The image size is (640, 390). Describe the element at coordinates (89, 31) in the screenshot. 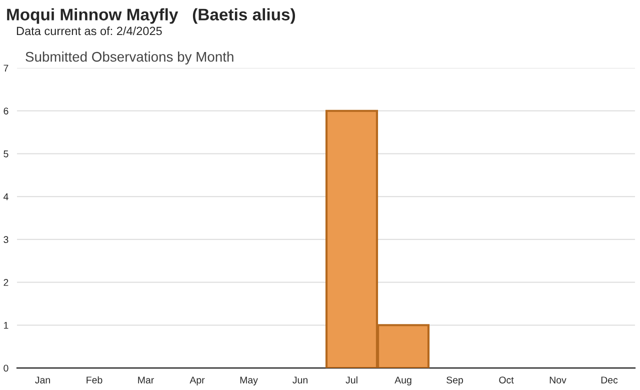

I see `chart-subtitle: Data current as of: 2/4/2025` at that location.